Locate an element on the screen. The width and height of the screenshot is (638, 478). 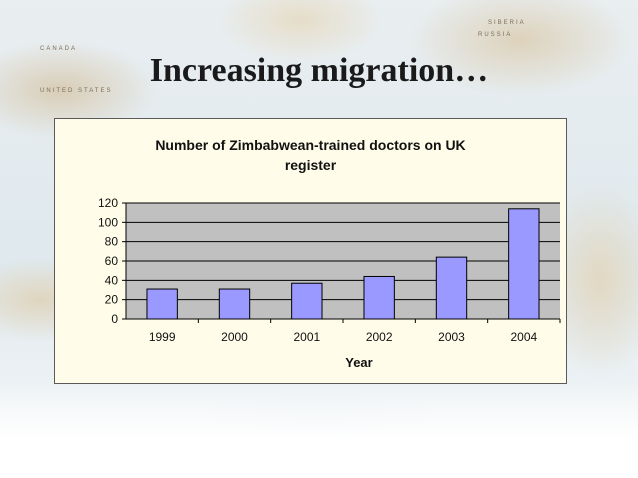
y-tick-label: 100 is located at coordinates (108, 222).